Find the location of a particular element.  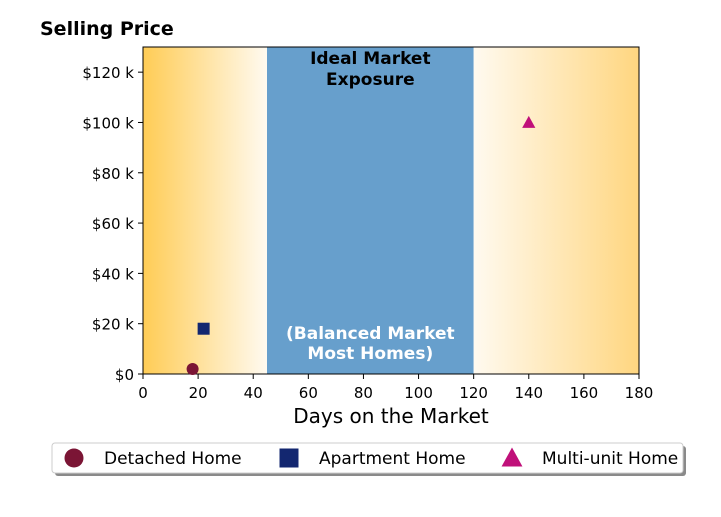

y-tick-label: $20 k is located at coordinates (113, 325).